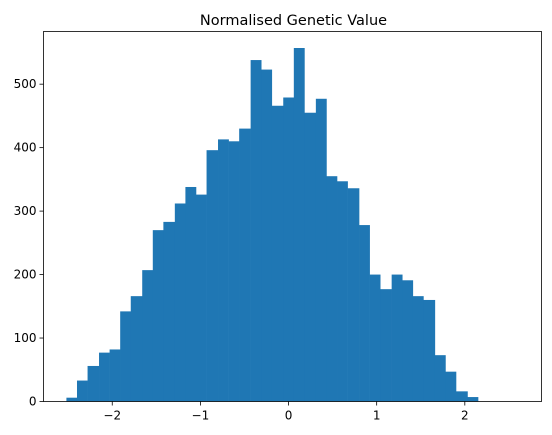 The height and width of the screenshot is (435, 552). I want to click on x-tick-label: −2, so click(112, 416).